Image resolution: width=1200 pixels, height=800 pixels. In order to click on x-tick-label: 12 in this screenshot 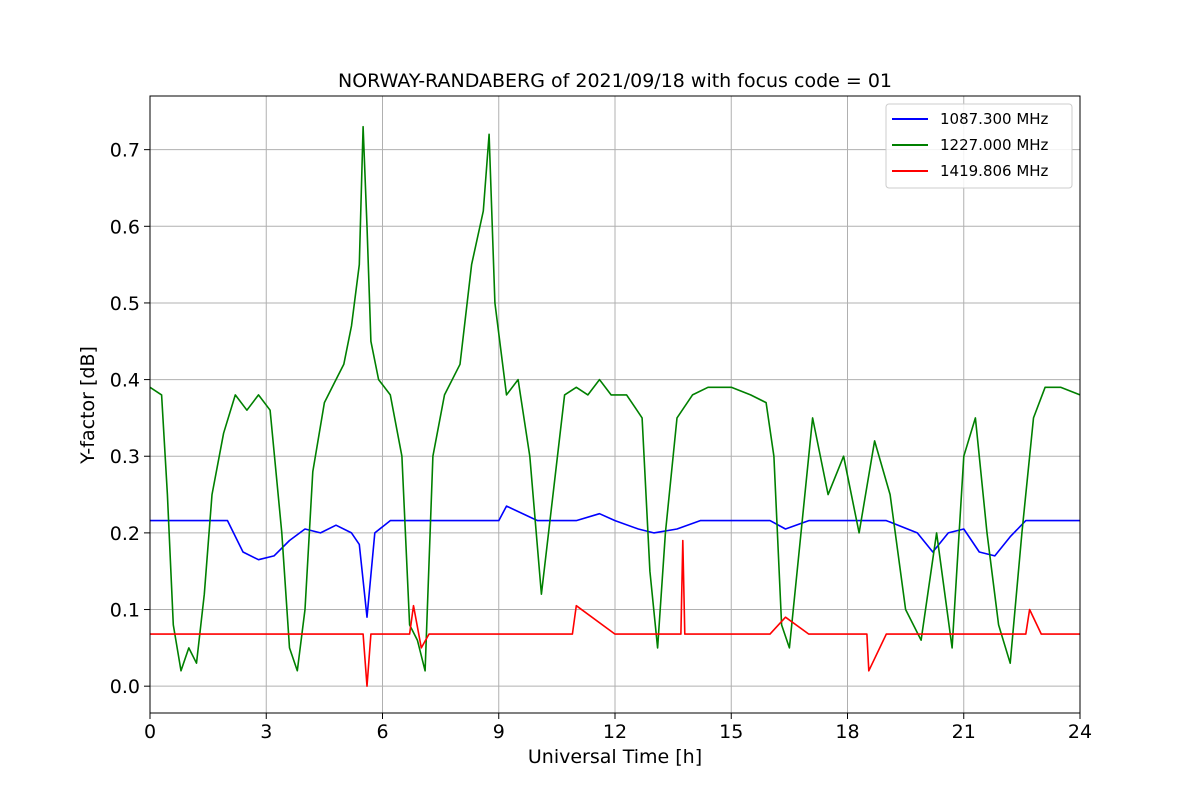, I will do `click(615, 732)`.